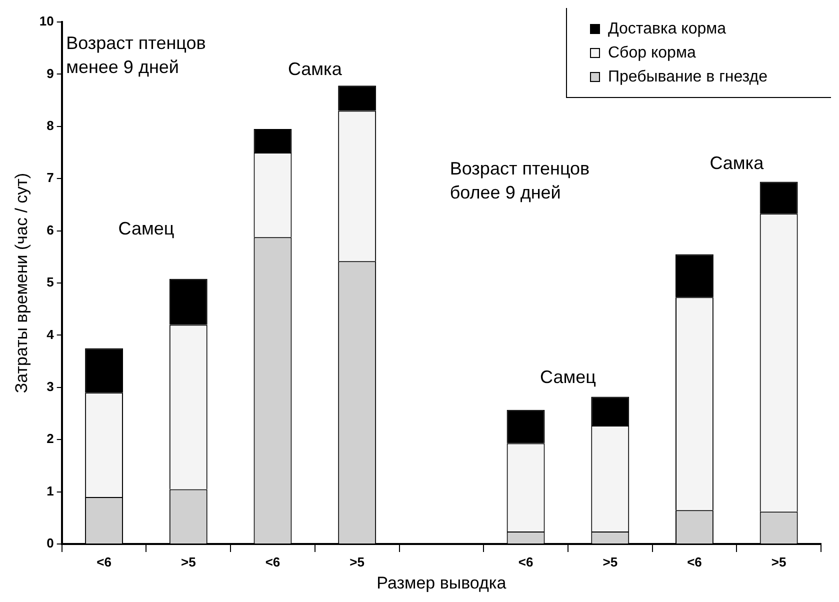 The image size is (839, 602). What do you see at coordinates (441, 582) in the screenshot?
I see `x-axis-title: Размер выводка` at bounding box center [441, 582].